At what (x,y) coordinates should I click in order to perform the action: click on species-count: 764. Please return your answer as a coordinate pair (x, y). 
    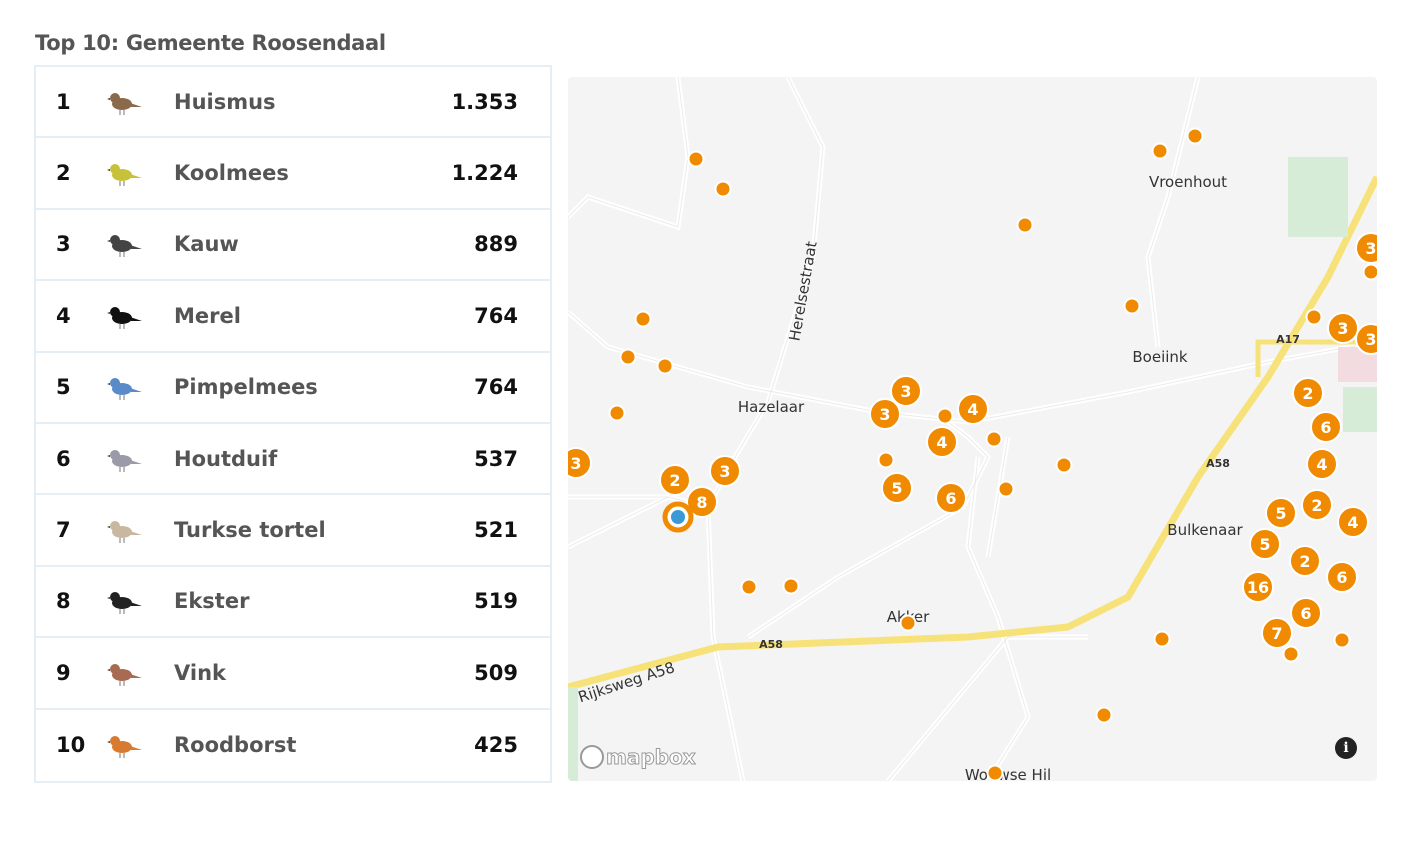
    Looking at the image, I should click on (496, 315).